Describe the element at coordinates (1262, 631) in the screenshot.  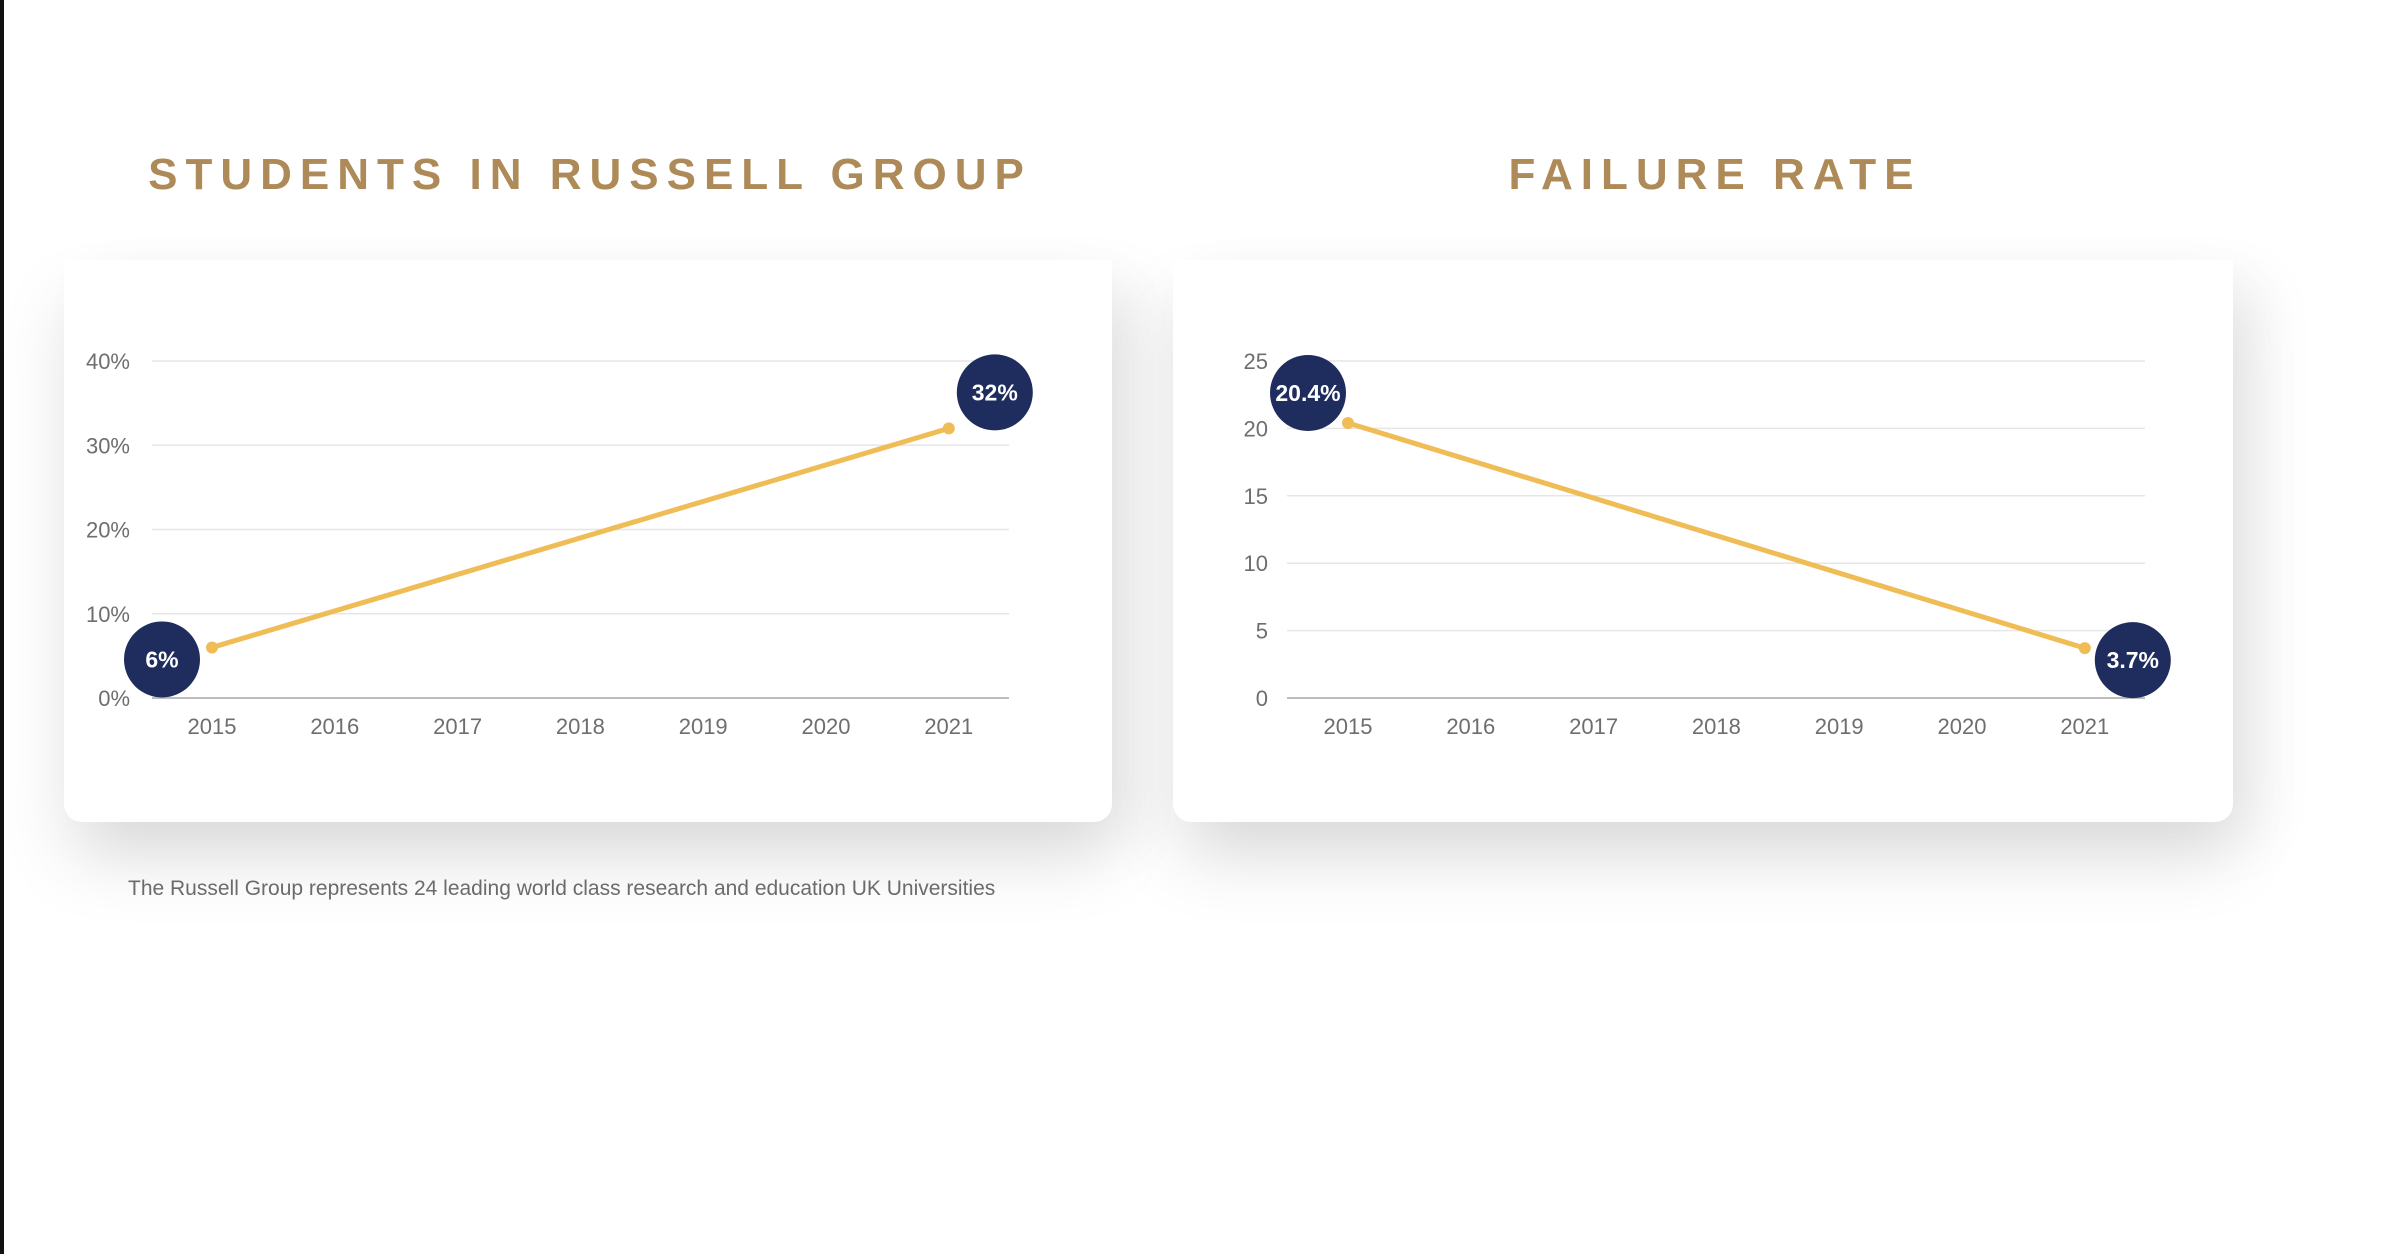
I see `y-tick-label: 5` at that location.